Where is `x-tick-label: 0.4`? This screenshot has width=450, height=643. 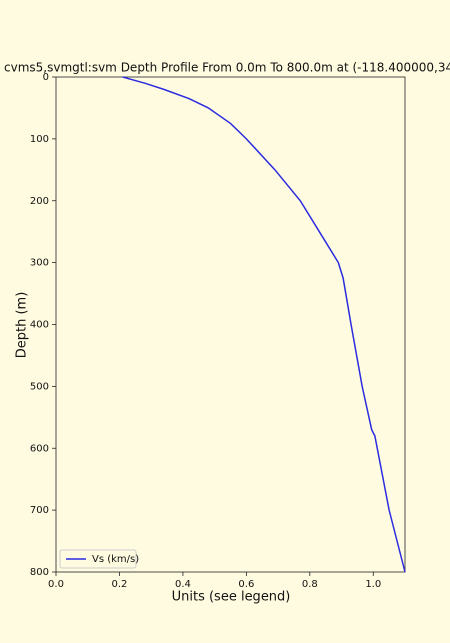 x-tick-label: 0.4 is located at coordinates (183, 584).